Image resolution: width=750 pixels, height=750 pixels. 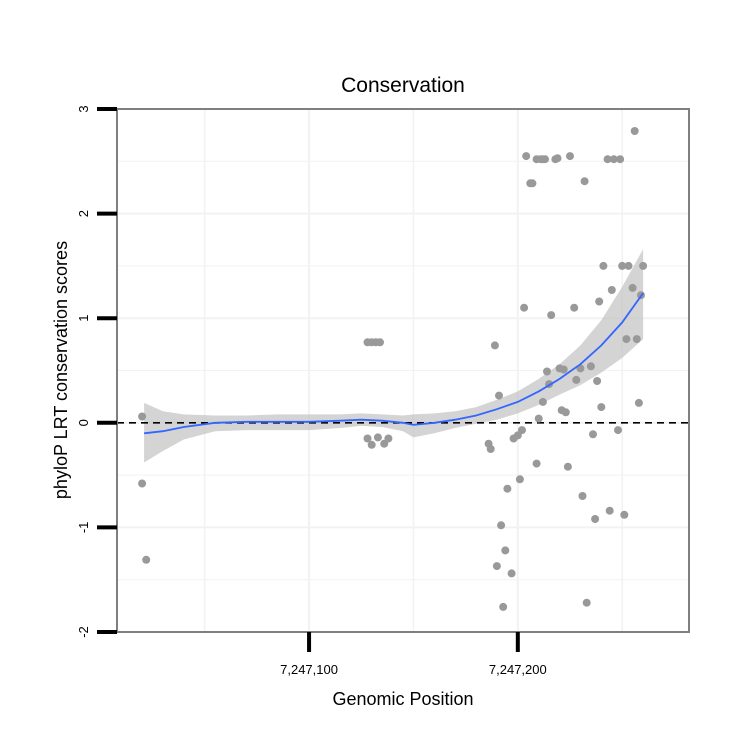 I want to click on smooth-line-layer, so click(x=394, y=363).